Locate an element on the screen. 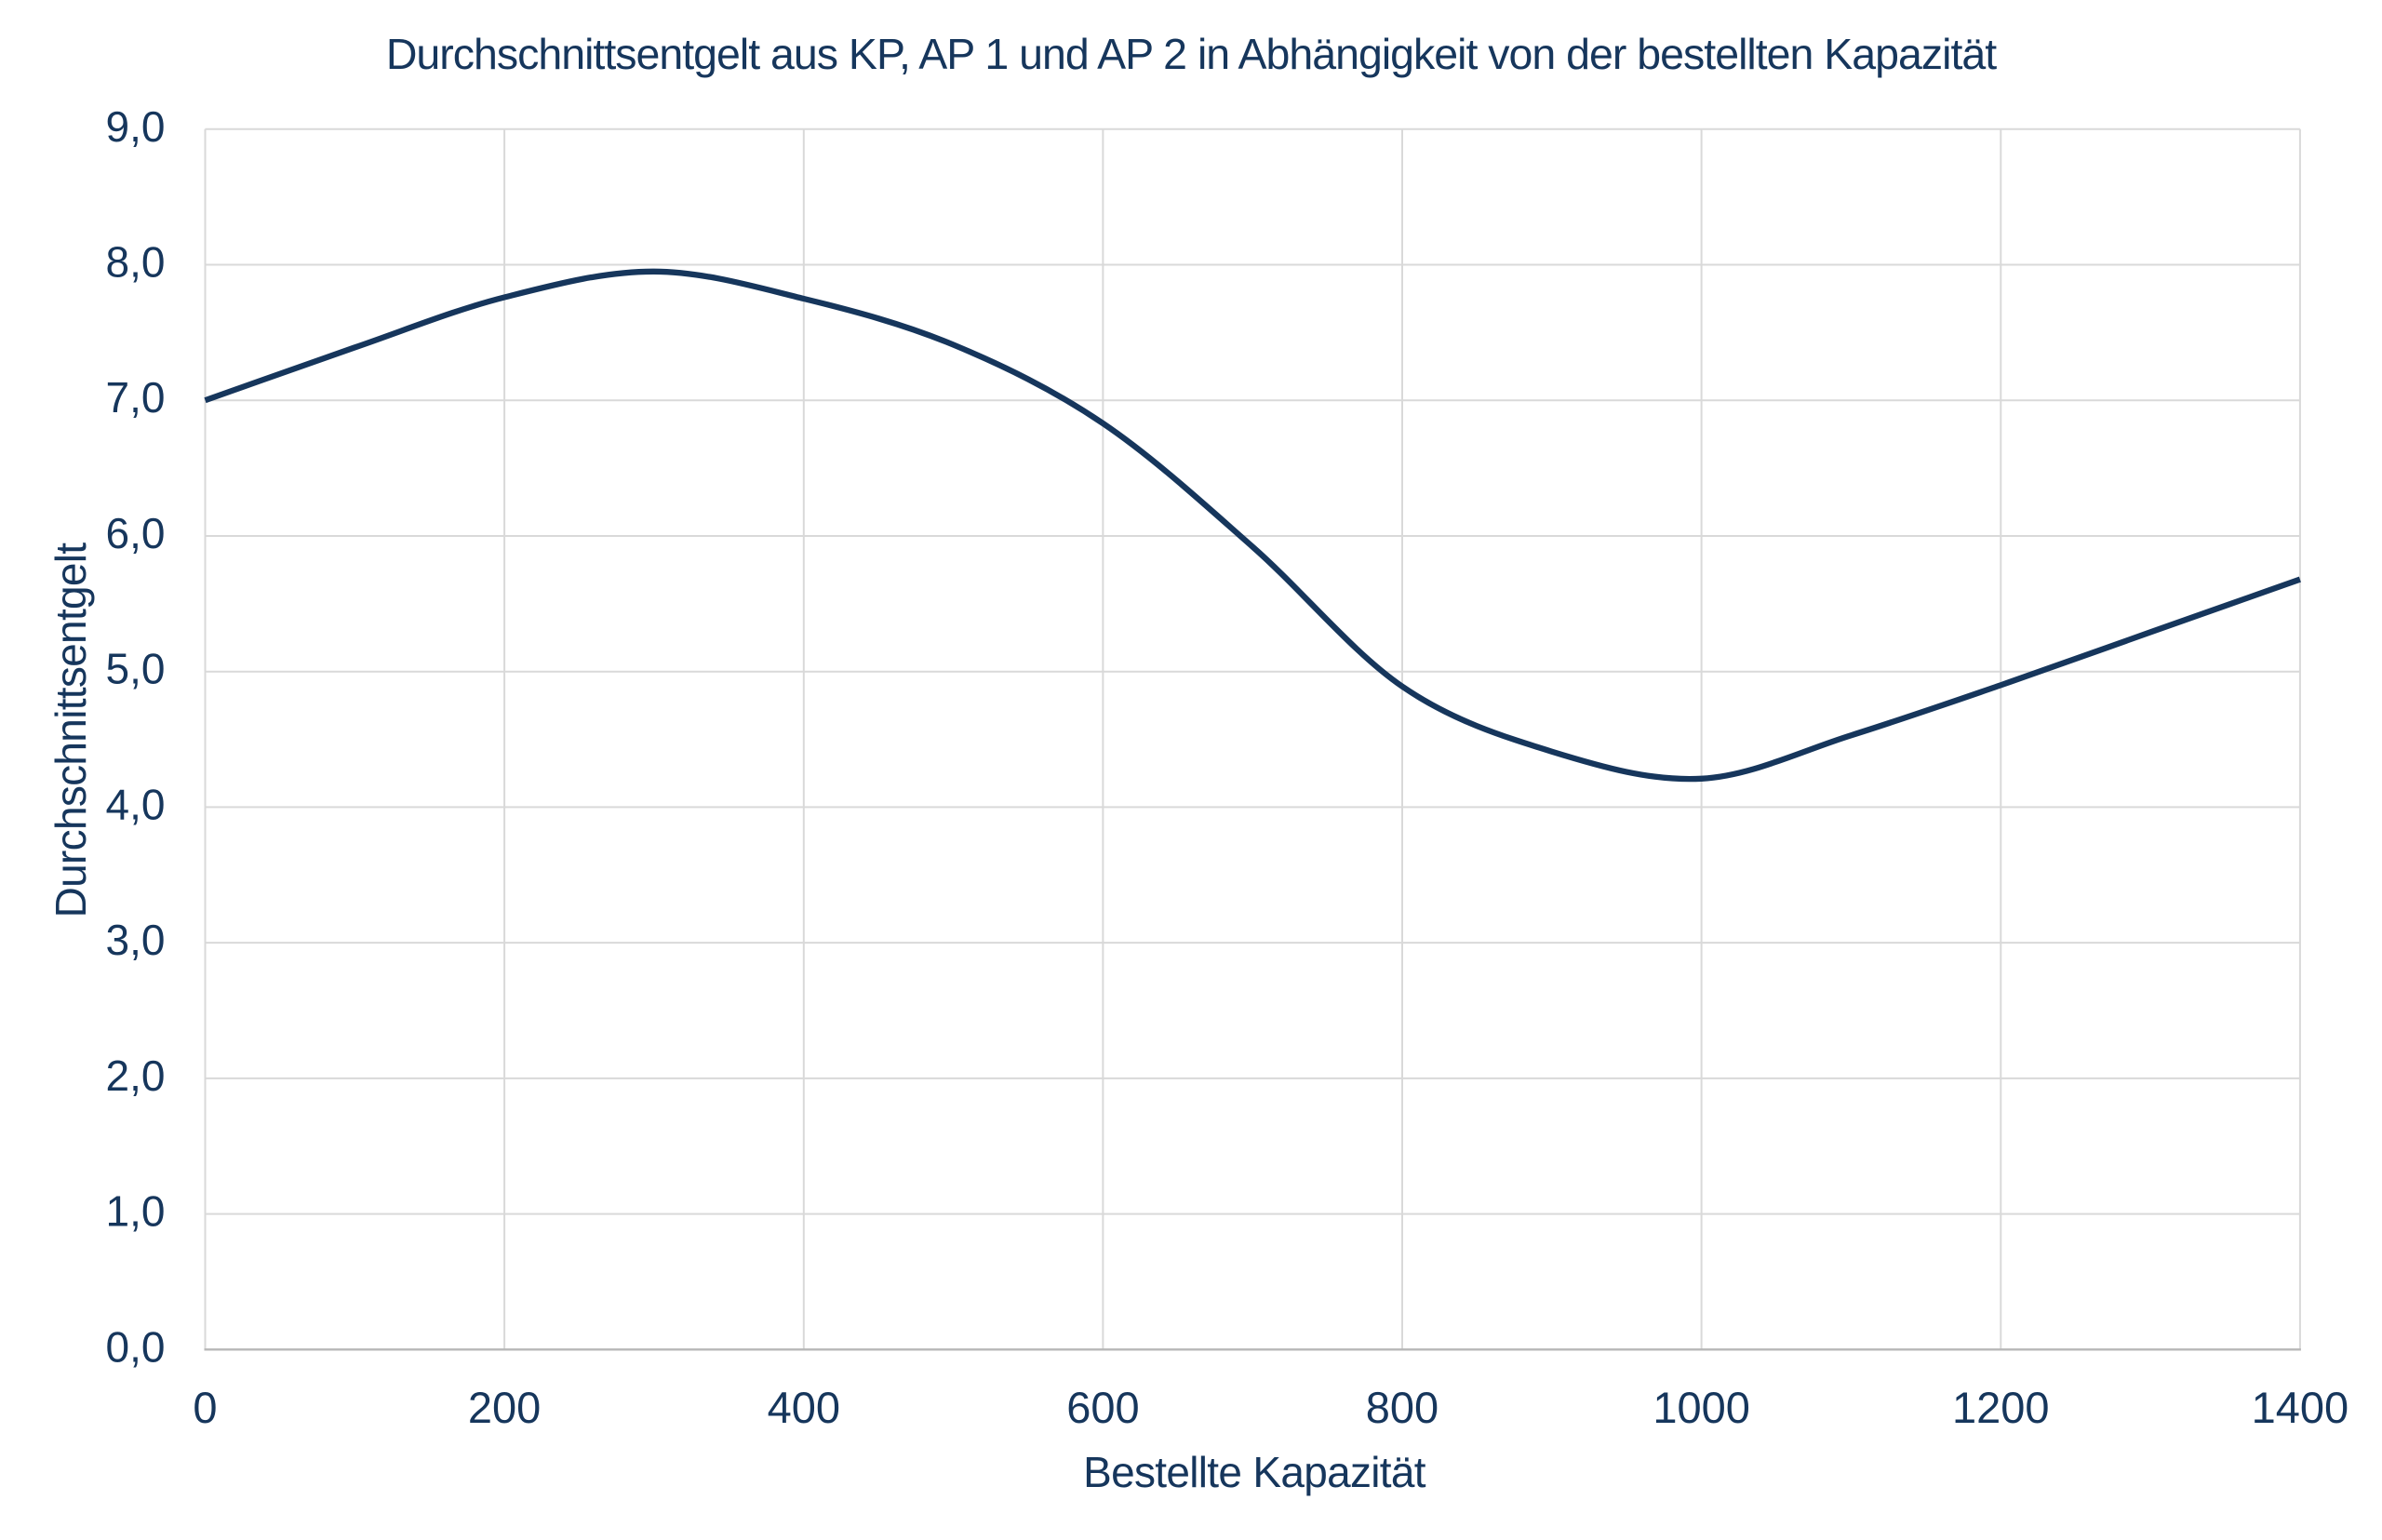 This screenshot has height=1540, width=2382. svg-text: 0,0 is located at coordinates (136, 1346).